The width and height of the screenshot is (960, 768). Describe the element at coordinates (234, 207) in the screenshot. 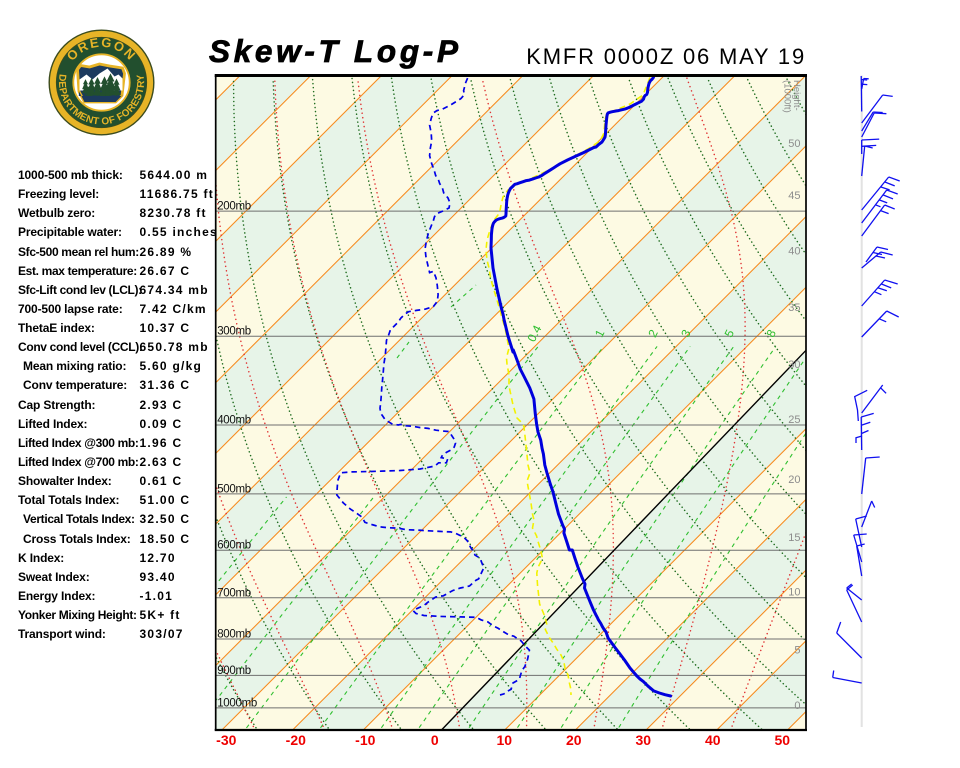

I see `svg-text: 200mb` at that location.